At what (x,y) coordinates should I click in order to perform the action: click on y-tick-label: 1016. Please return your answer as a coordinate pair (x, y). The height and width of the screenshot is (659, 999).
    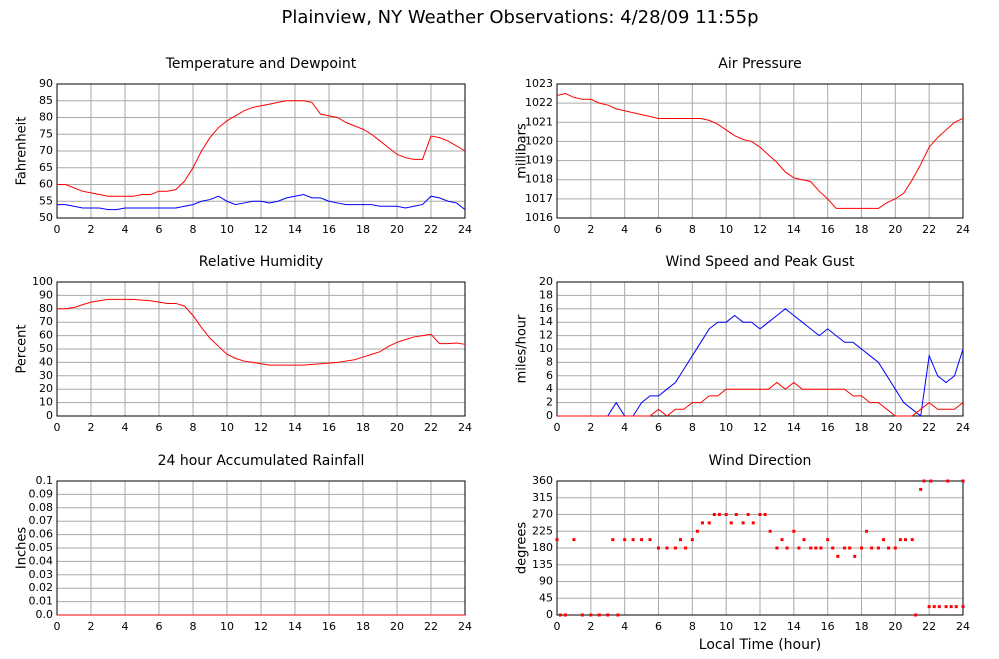
    Looking at the image, I should click on (539, 217).